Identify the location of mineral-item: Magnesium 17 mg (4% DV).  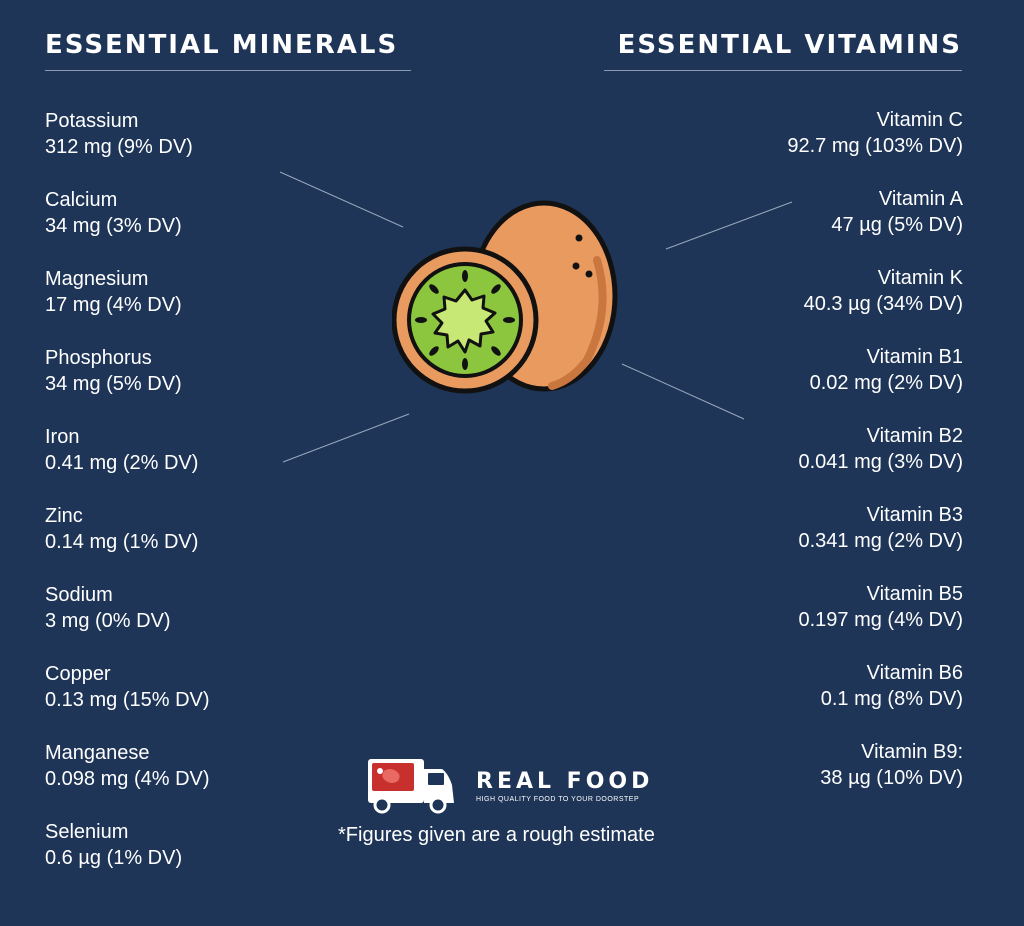
(127, 305).